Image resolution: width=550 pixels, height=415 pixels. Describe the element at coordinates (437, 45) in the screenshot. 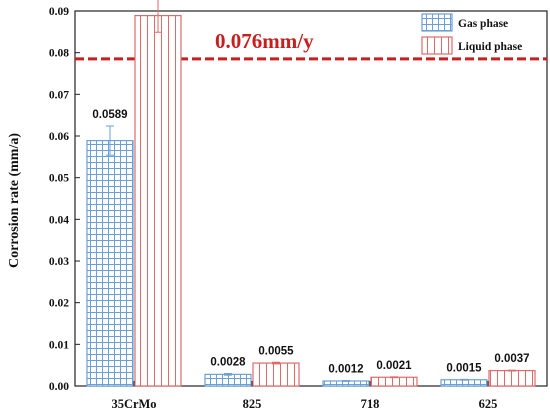

I see `legend-swatch-liquid` at that location.